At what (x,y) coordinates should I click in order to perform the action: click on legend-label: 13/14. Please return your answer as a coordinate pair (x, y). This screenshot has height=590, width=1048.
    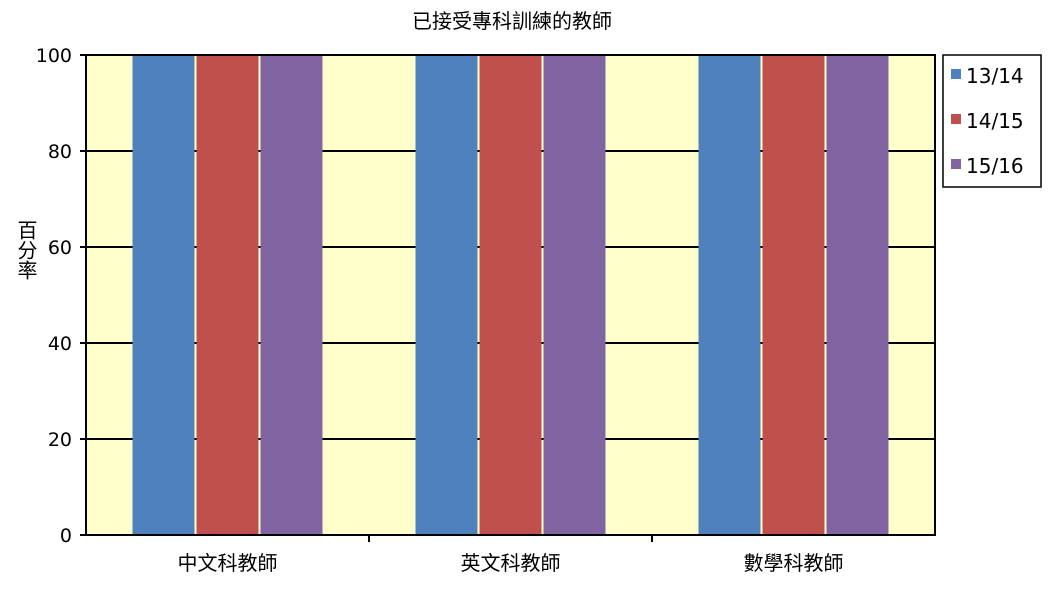
    Looking at the image, I should click on (995, 76).